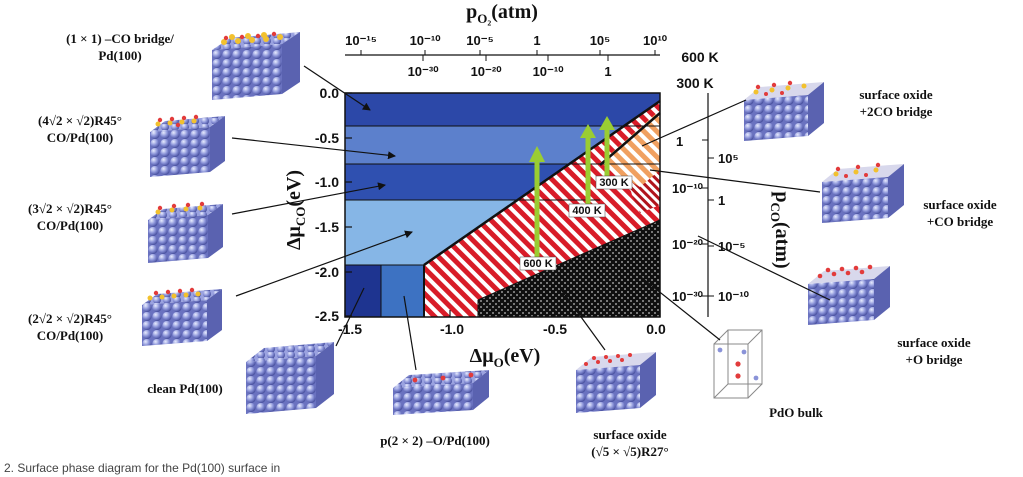 This screenshot has width=1023, height=477. Describe the element at coordinates (435, 440) in the screenshot. I see `label-p2x2-o: p(2 × 2) –O/Pd(100)` at that location.